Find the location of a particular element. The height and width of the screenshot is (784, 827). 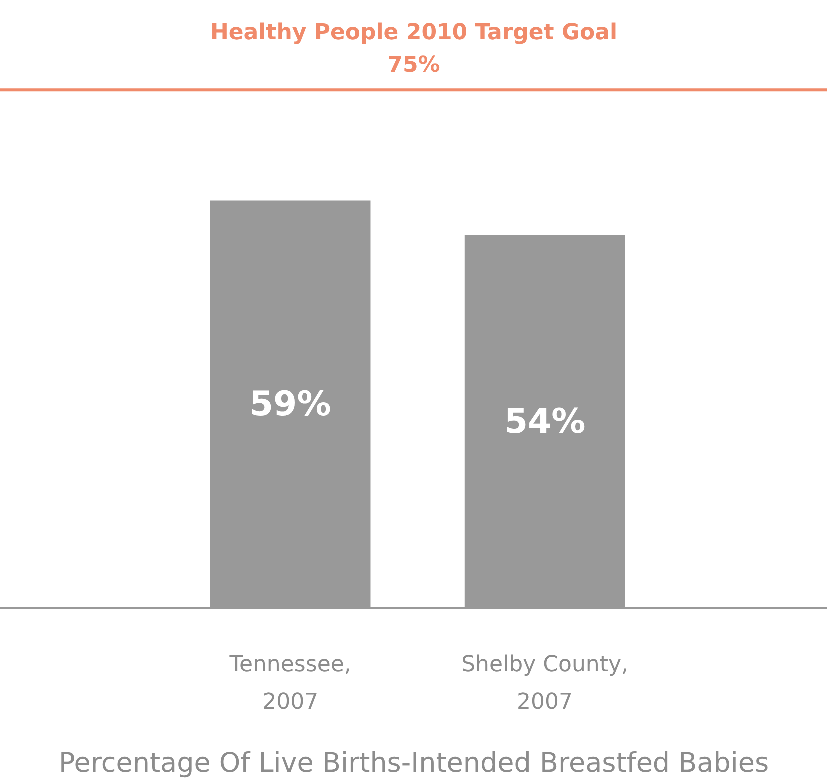

x-tick-label: Tennessee, 2007 is located at coordinates (290, 683).